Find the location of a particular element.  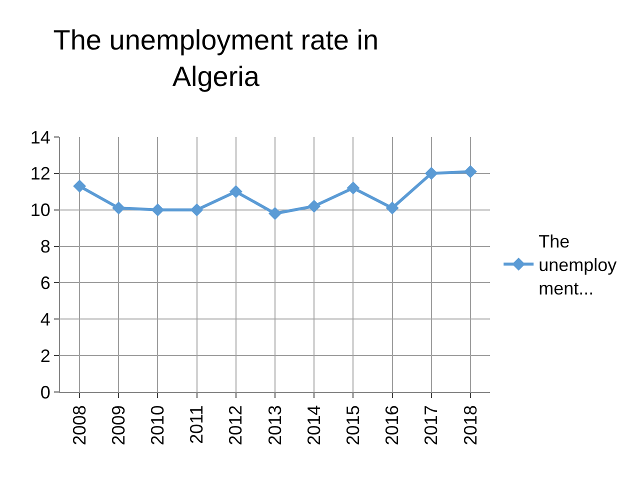

chart-title: The unemployment rate in Algeria is located at coordinates (216, 58).